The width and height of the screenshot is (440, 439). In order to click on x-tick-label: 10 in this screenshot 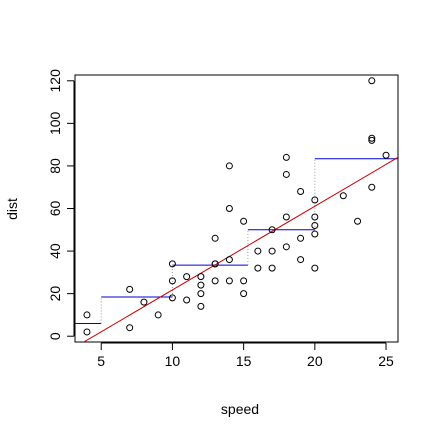, I will do `click(173, 361)`.